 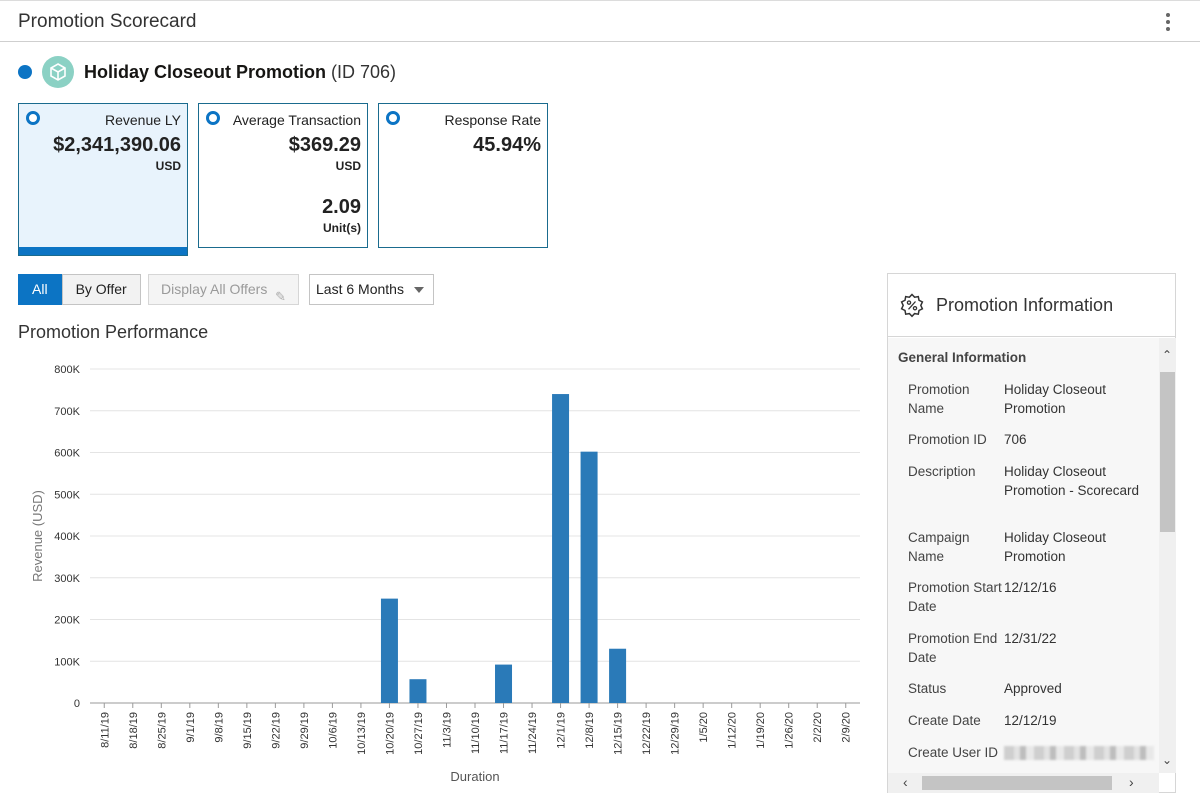 I want to click on x-tick-label: 12/22/19, so click(x=647, y=733).